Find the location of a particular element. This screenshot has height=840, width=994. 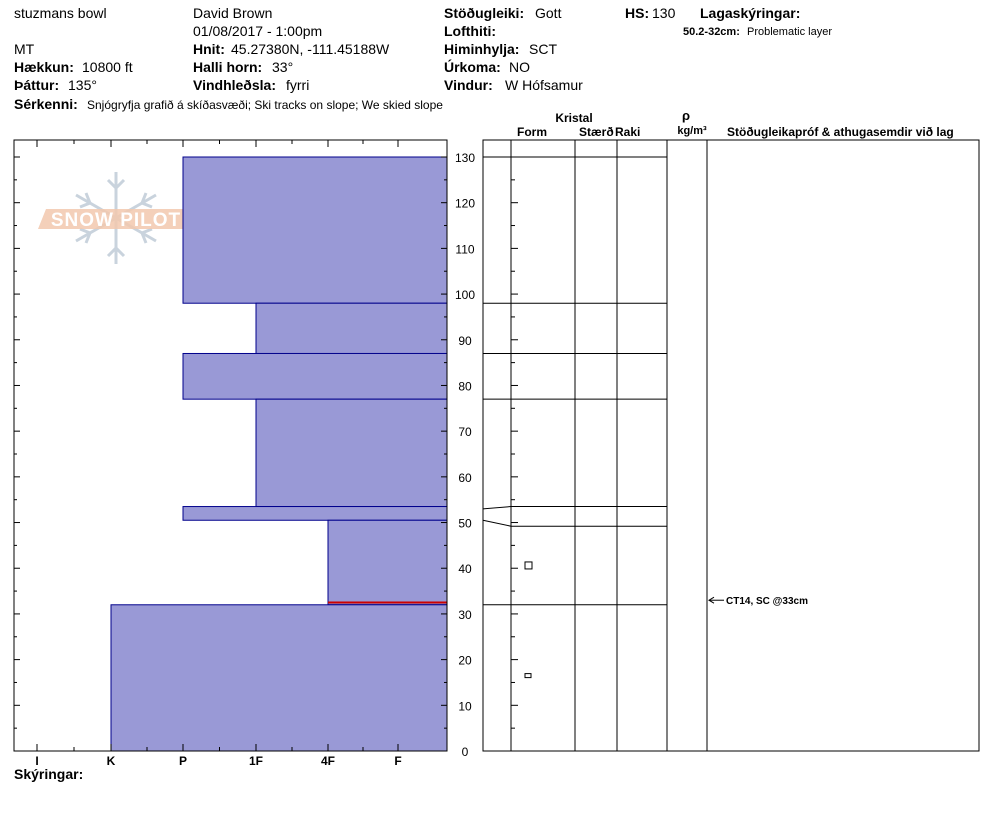

wind-loading-label: Vindhleðsla: is located at coordinates (234, 85).